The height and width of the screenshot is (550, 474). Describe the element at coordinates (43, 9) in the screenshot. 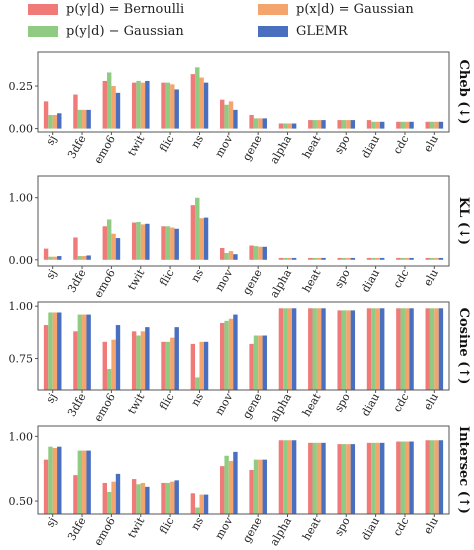

I see `legend-swatch-bernoulli` at that location.